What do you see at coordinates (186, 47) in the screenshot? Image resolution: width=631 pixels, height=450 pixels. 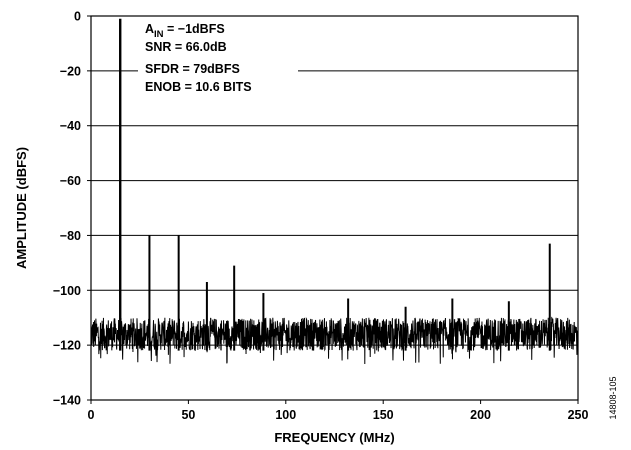 I see `annotation-snr: SNR = 66.0dB` at bounding box center [186, 47].